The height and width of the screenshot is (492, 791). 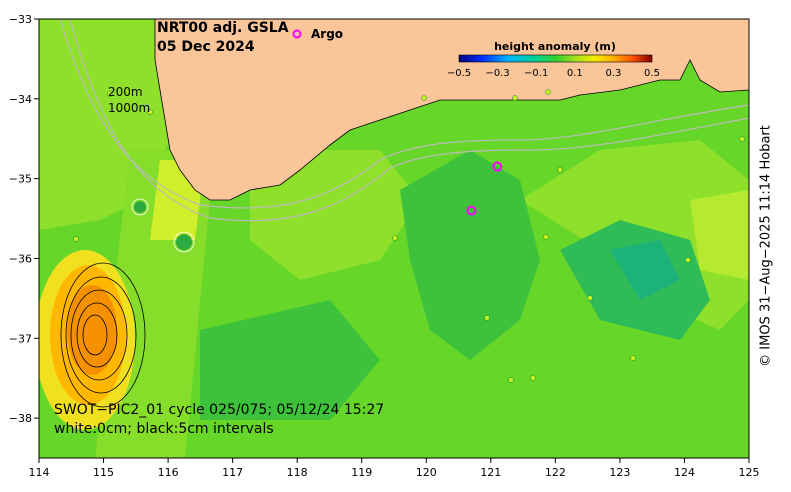 I want to click on light-green-zone-west, so click(x=335, y=215).